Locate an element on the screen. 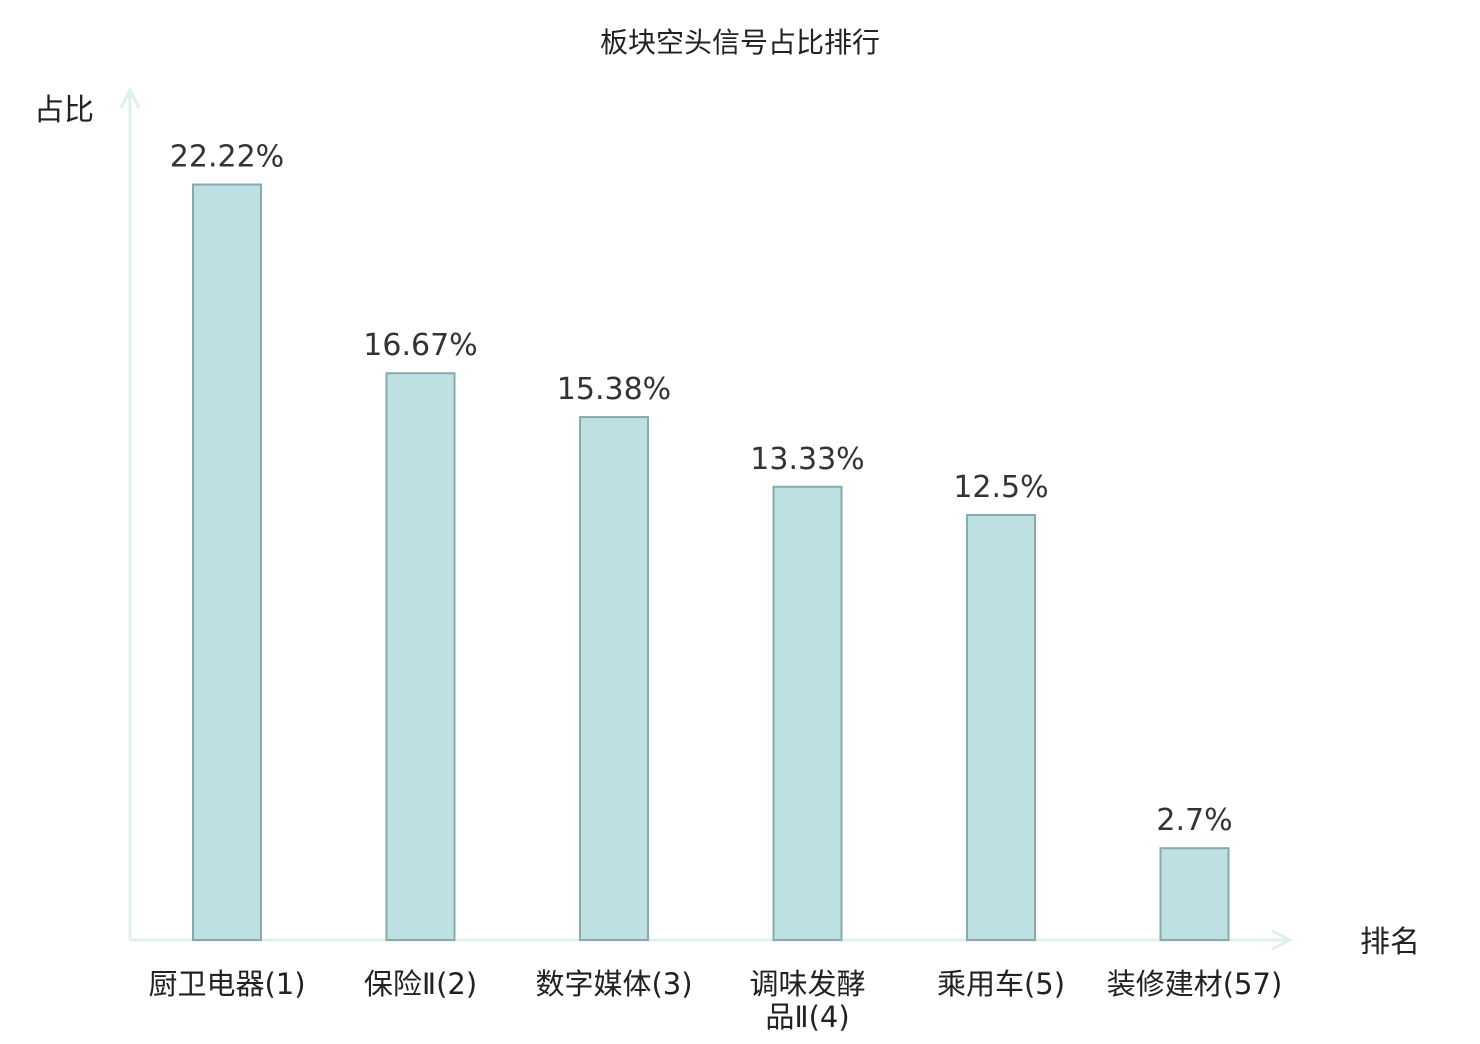 This screenshot has width=1480, height=1044. y-axis-title: 占比 is located at coordinates (64, 110).